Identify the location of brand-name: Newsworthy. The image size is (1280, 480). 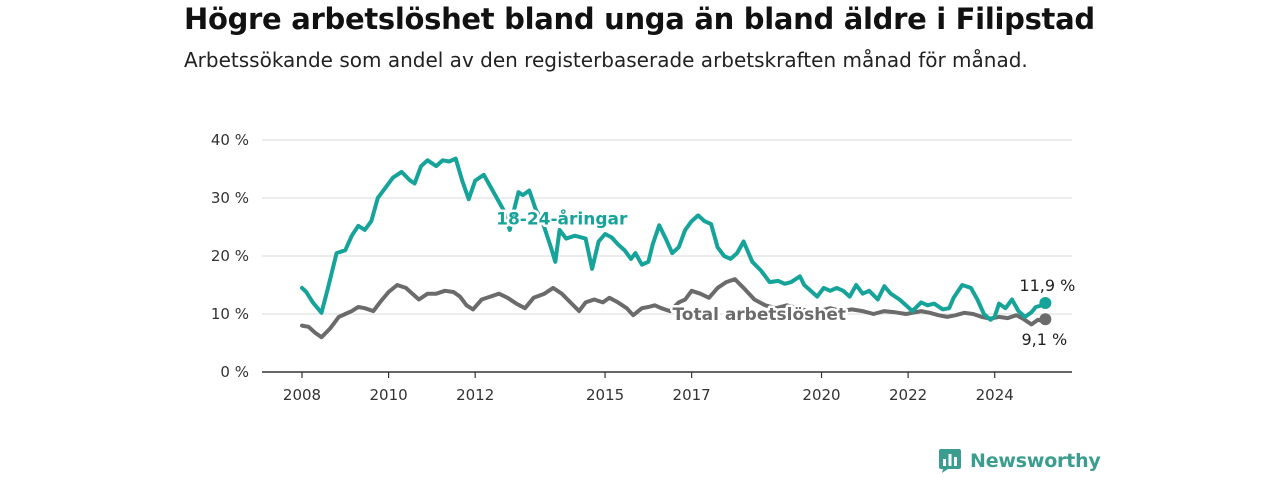
(1035, 461).